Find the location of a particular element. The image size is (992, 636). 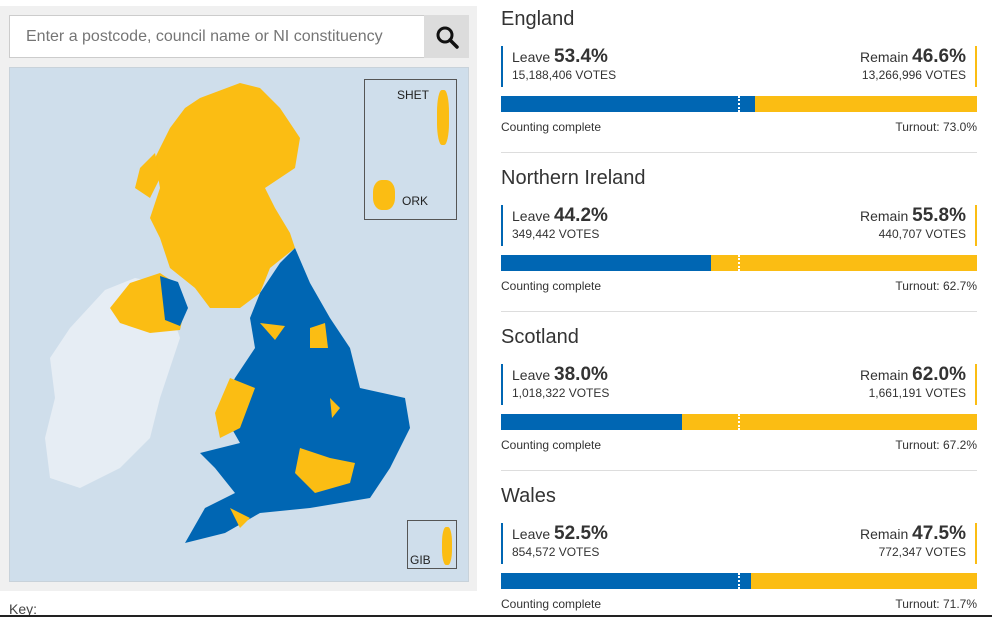

orkney-label: ORK is located at coordinates (415, 201).